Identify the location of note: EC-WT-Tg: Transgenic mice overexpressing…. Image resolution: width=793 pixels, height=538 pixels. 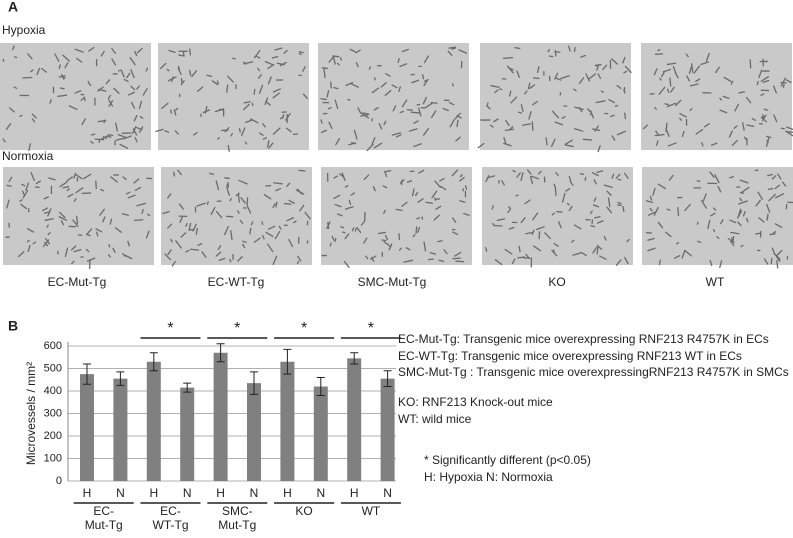
(570, 356).